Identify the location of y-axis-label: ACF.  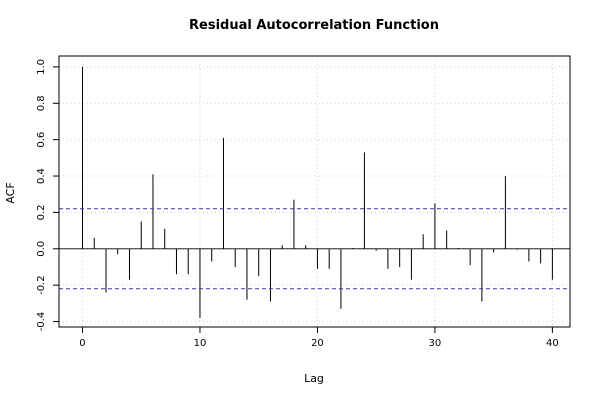
(10, 192).